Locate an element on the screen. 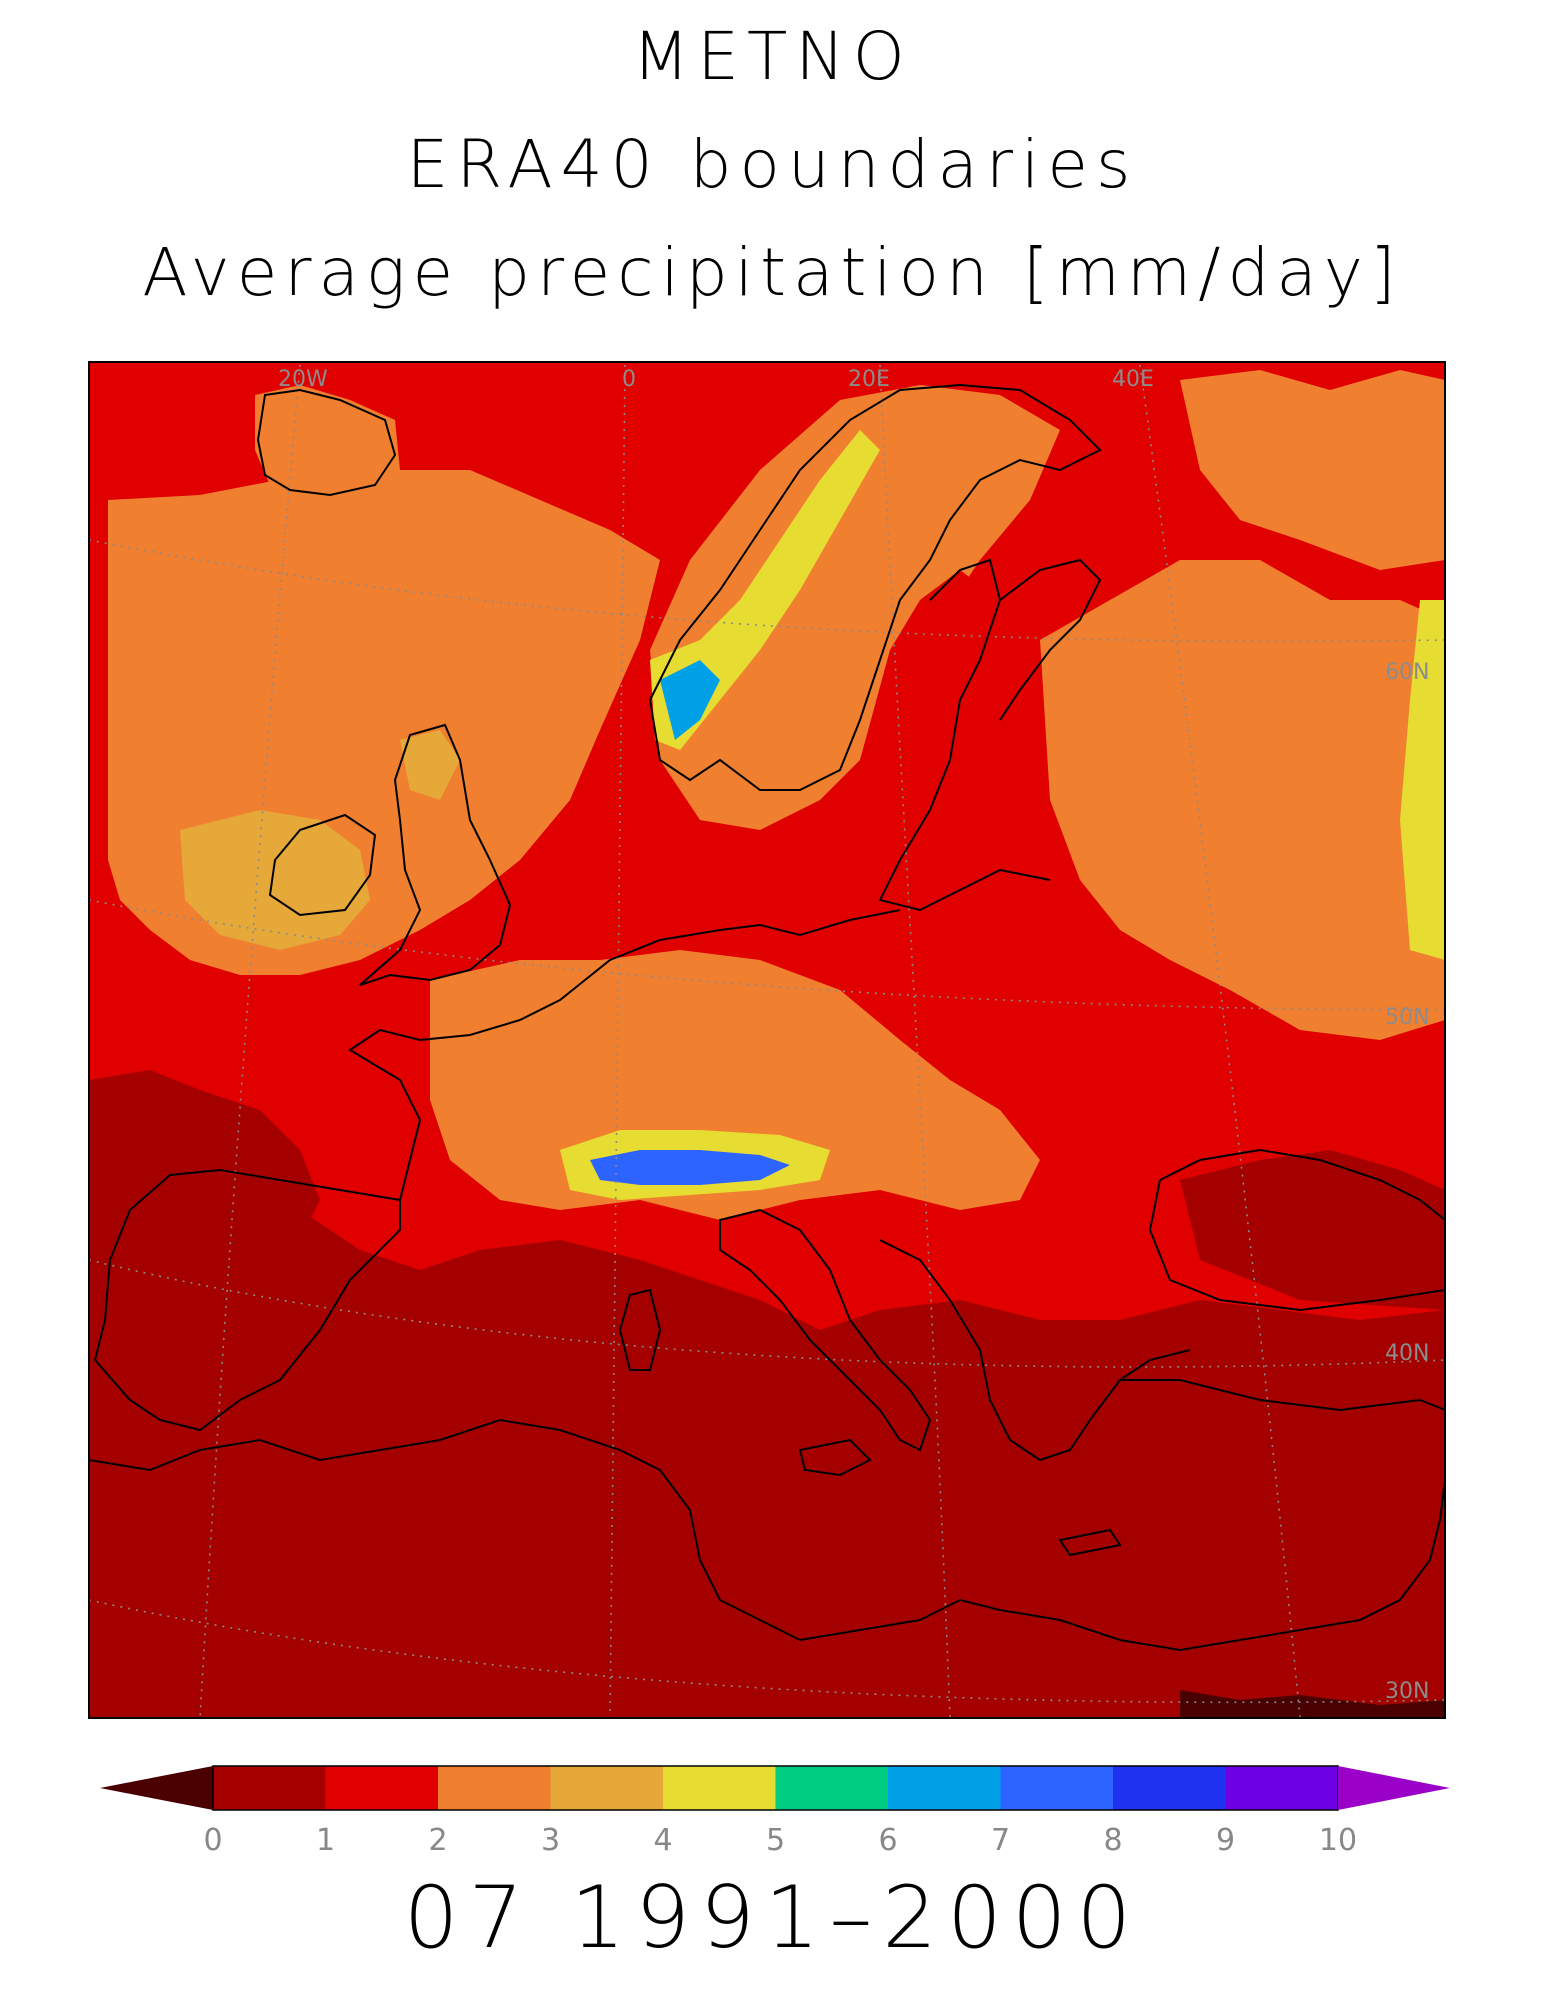 This screenshot has height=2000, width=1545. coastline-iceland is located at coordinates (326, 442).